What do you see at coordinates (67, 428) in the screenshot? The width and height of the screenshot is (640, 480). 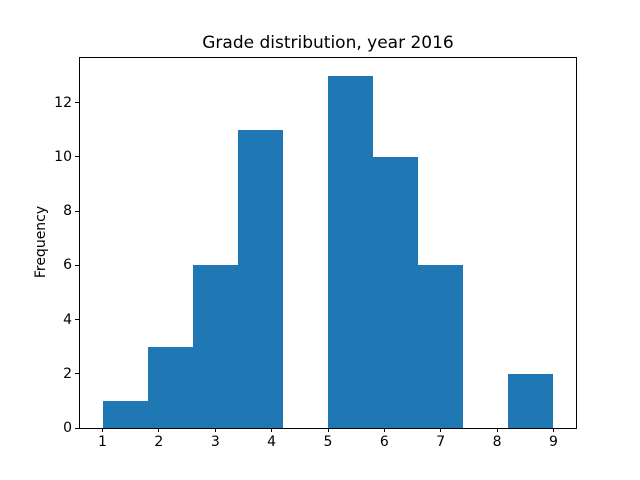 I see `y-tick-label: 0` at bounding box center [67, 428].